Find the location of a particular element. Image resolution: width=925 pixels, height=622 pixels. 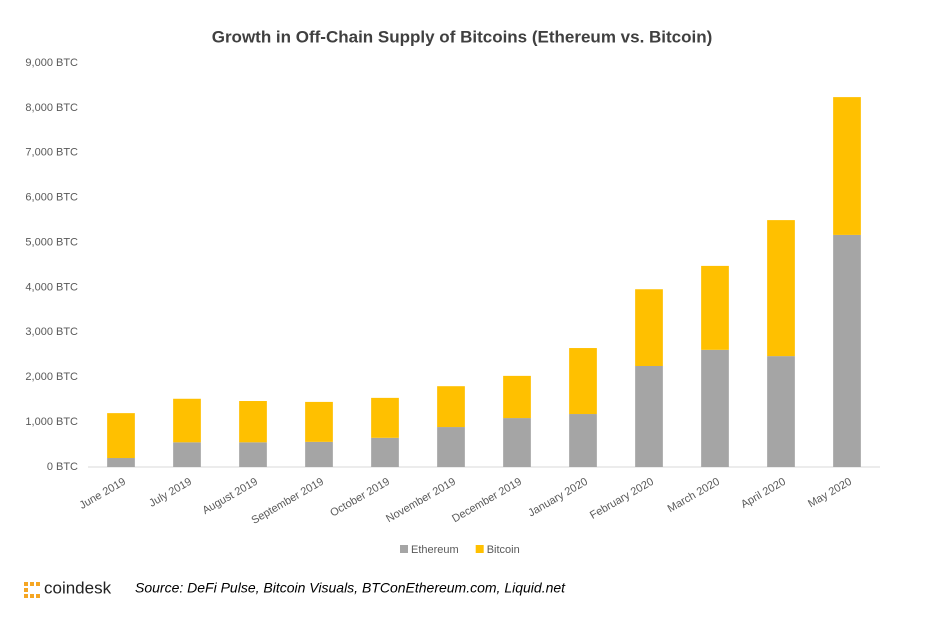

x-tick-label: June 2019 is located at coordinates (102, 494).